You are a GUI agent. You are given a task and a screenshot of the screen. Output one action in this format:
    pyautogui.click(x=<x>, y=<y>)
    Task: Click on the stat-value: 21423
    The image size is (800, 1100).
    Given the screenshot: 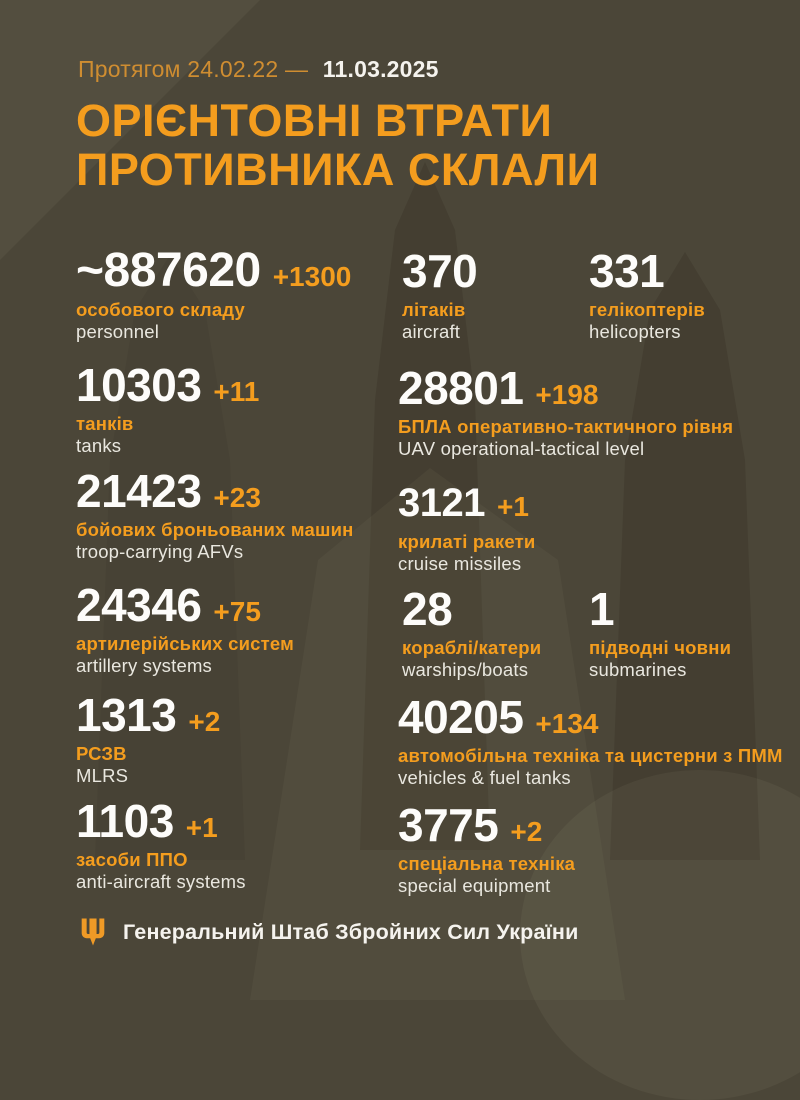 What is the action you would take?
    pyautogui.click(x=139, y=491)
    